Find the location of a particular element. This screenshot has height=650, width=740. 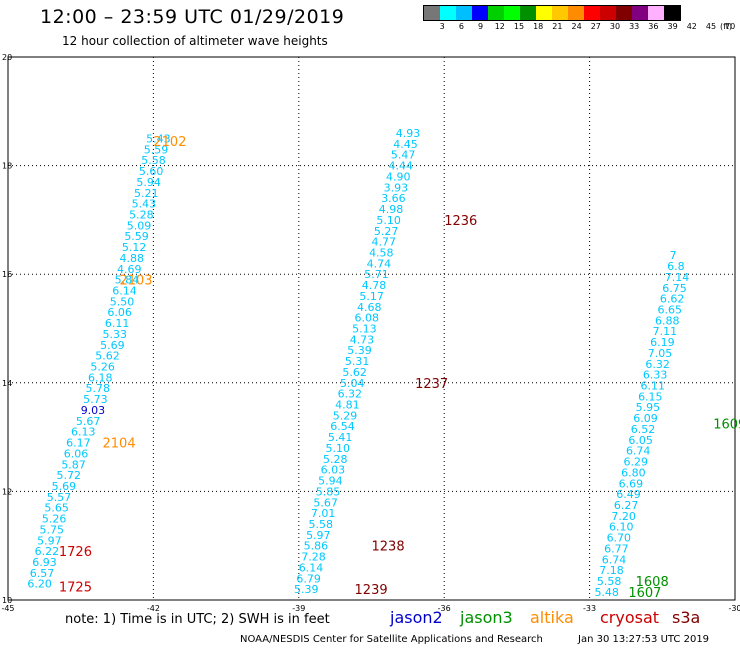

swh-value: 6.06 is located at coordinates (76, 453).